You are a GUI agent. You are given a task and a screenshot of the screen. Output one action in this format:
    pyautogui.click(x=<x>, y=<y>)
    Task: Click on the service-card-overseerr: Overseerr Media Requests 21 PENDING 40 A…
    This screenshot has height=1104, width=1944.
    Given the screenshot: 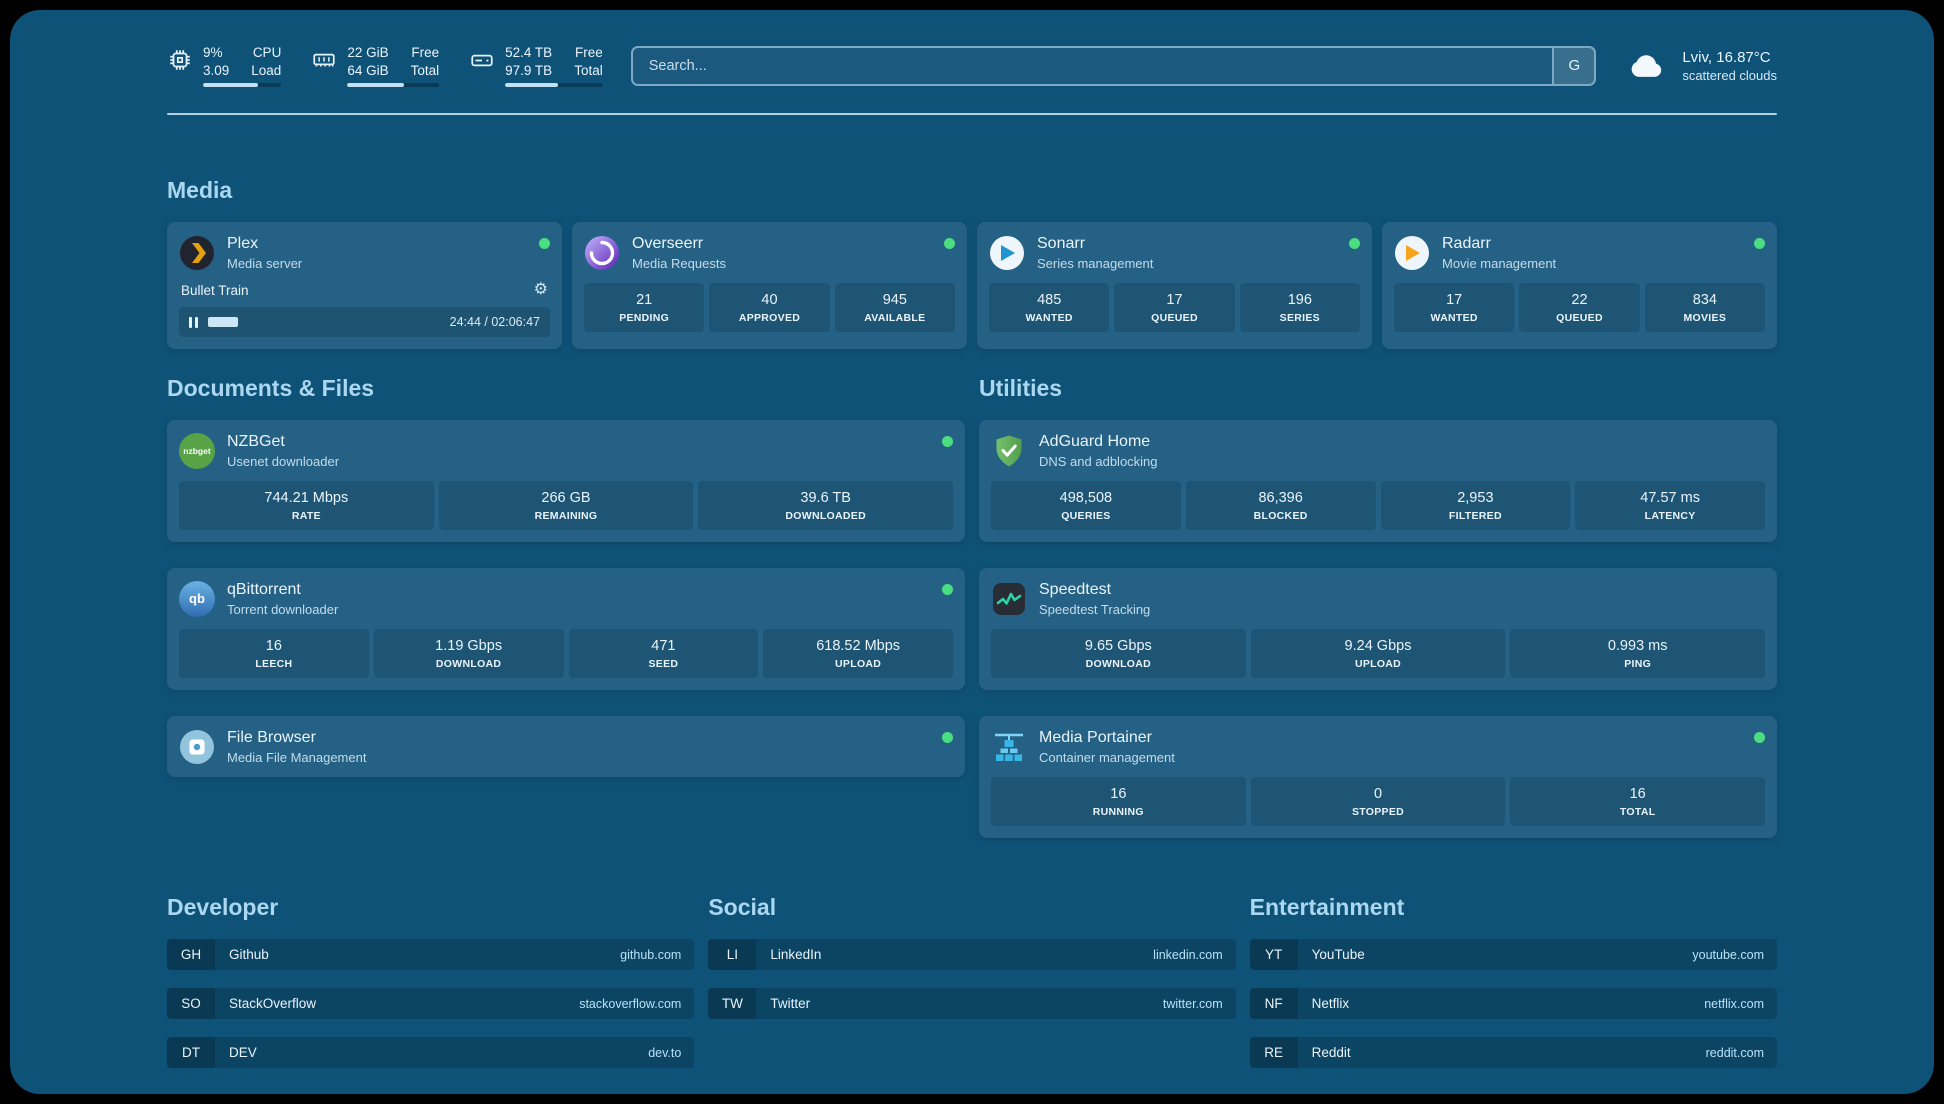 What is the action you would take?
    pyautogui.click(x=769, y=285)
    